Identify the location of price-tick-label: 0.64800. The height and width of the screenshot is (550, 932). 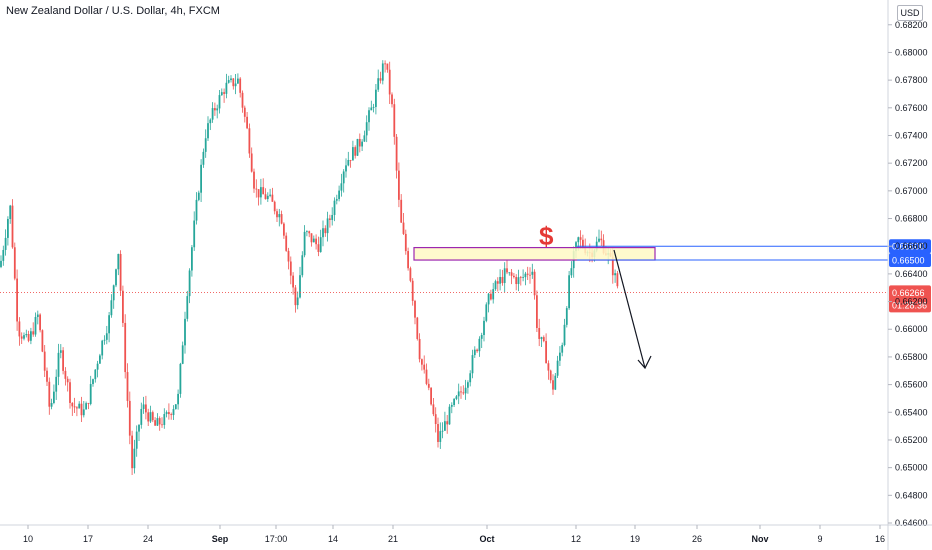
(911, 495).